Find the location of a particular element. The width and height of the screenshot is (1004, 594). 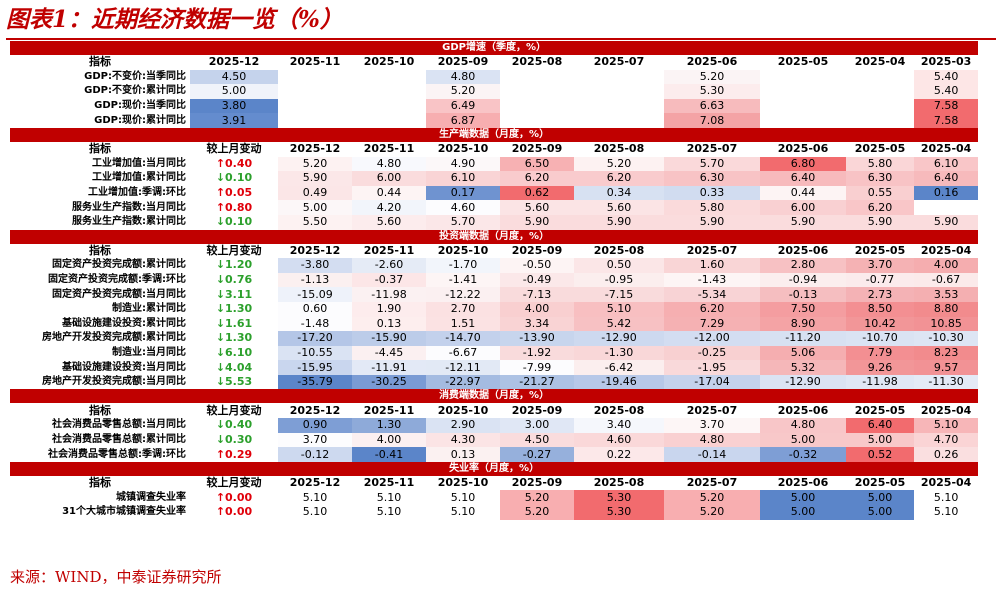

value-cell: 1.90 is located at coordinates (389, 309).